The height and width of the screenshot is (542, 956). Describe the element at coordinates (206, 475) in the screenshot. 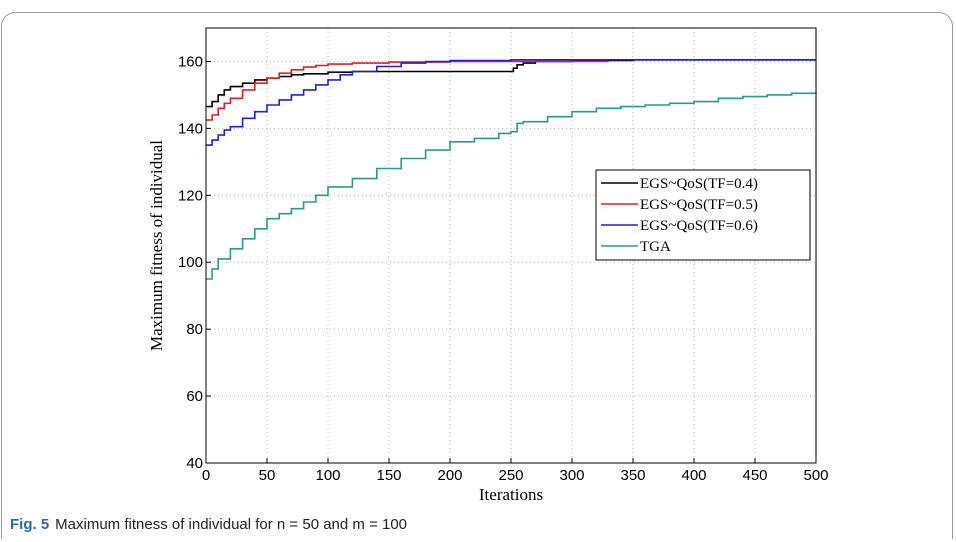

I see `x-tick-label: 0` at that location.